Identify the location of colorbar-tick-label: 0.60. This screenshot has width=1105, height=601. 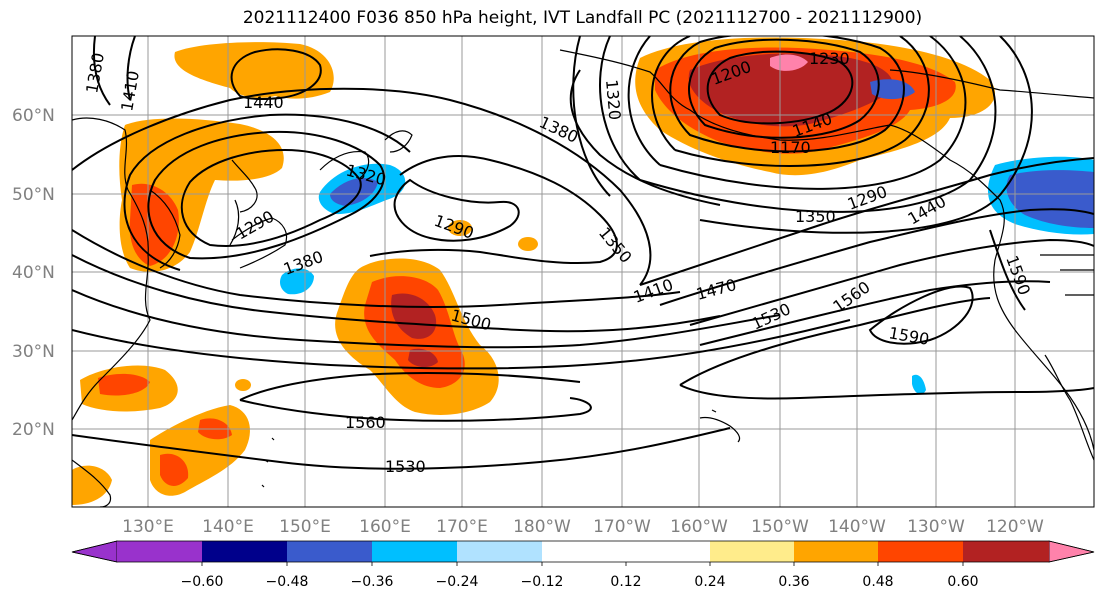
(962, 582).